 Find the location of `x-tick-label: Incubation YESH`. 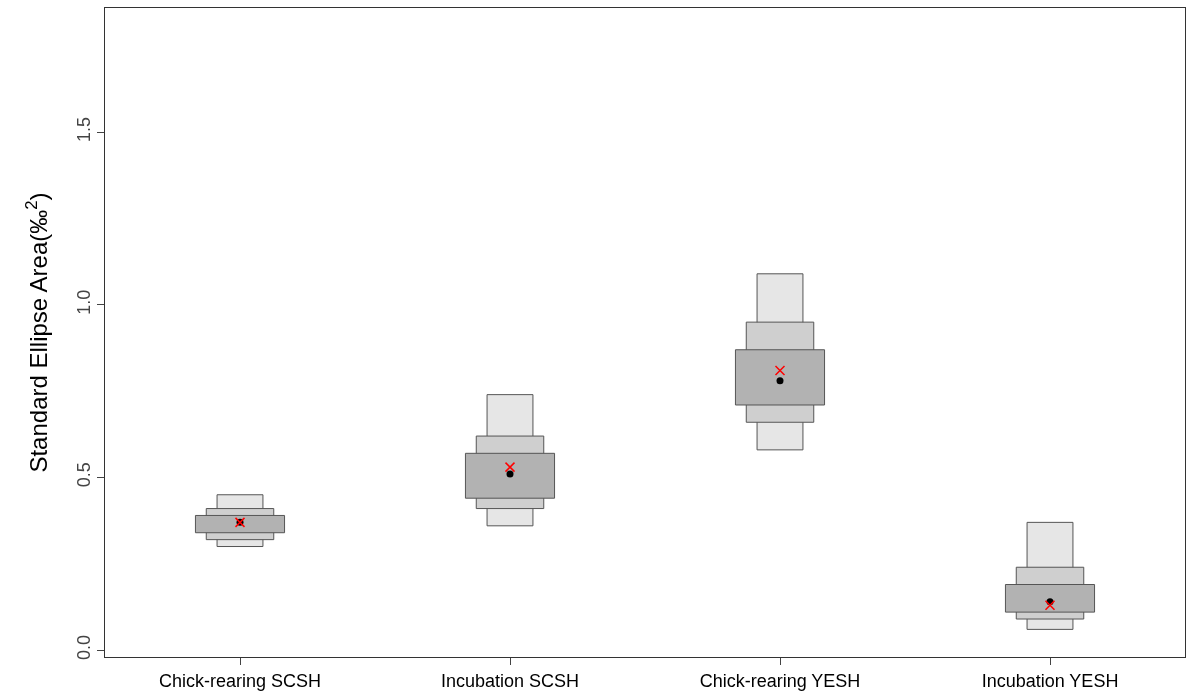

x-tick-label: Incubation YESH is located at coordinates (1050, 680).